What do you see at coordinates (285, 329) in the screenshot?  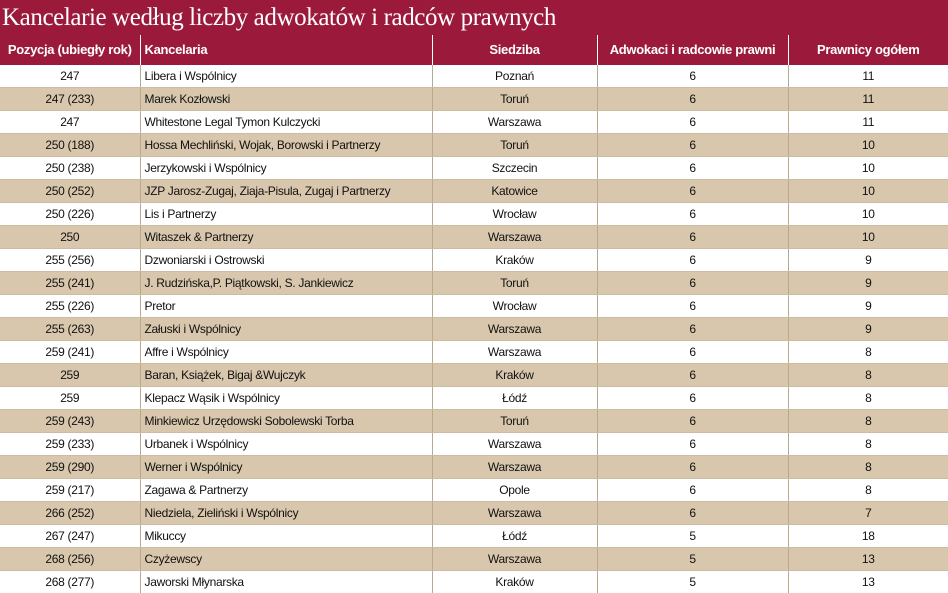 I see `table-cell: Załuski i Wspólnicy` at bounding box center [285, 329].